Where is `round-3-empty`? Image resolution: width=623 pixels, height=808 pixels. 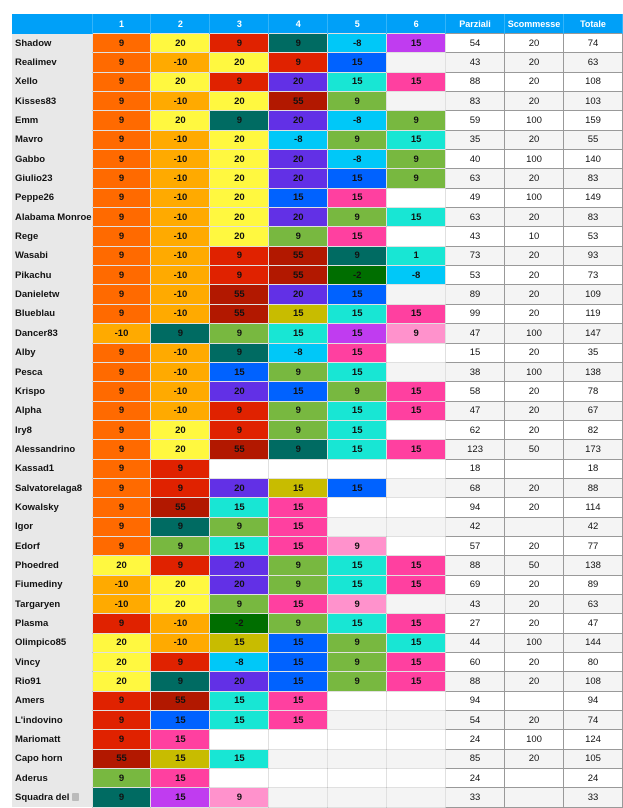 round-3-empty is located at coordinates (239, 739).